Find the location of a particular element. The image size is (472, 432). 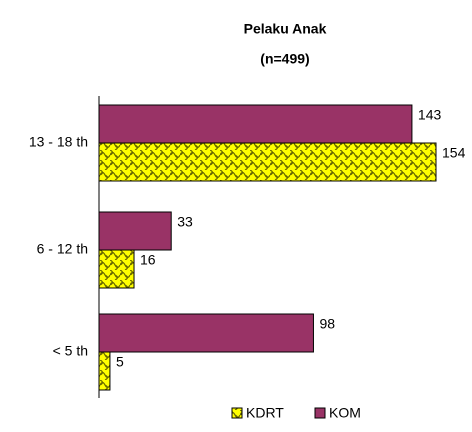

legend-label: KDRT is located at coordinates (265, 413).